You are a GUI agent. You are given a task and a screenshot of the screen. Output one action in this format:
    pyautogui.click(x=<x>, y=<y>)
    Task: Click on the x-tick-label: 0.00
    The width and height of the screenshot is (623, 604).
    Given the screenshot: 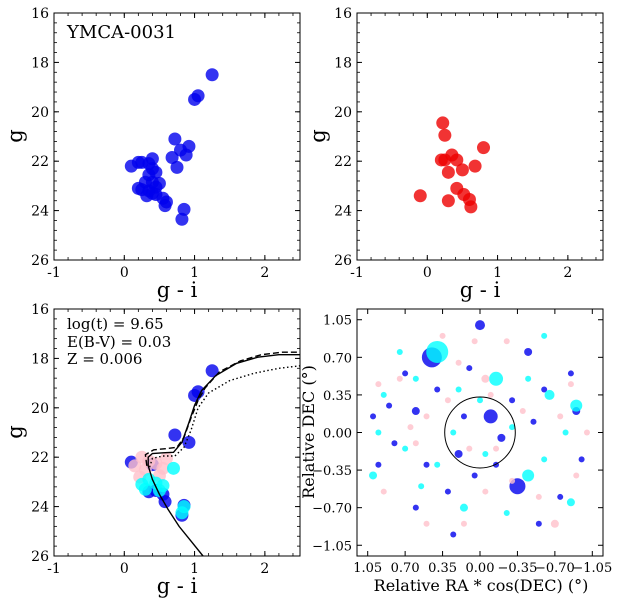 What is the action you would take?
    pyautogui.click(x=480, y=568)
    